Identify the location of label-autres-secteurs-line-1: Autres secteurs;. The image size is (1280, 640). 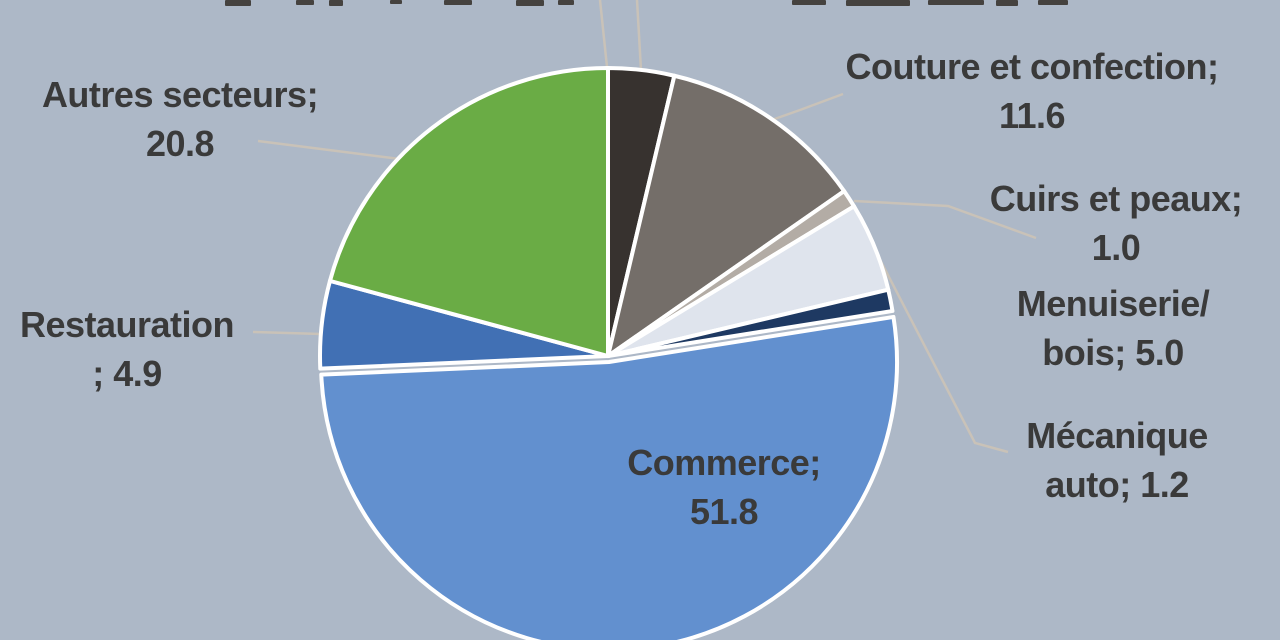
(180, 94).